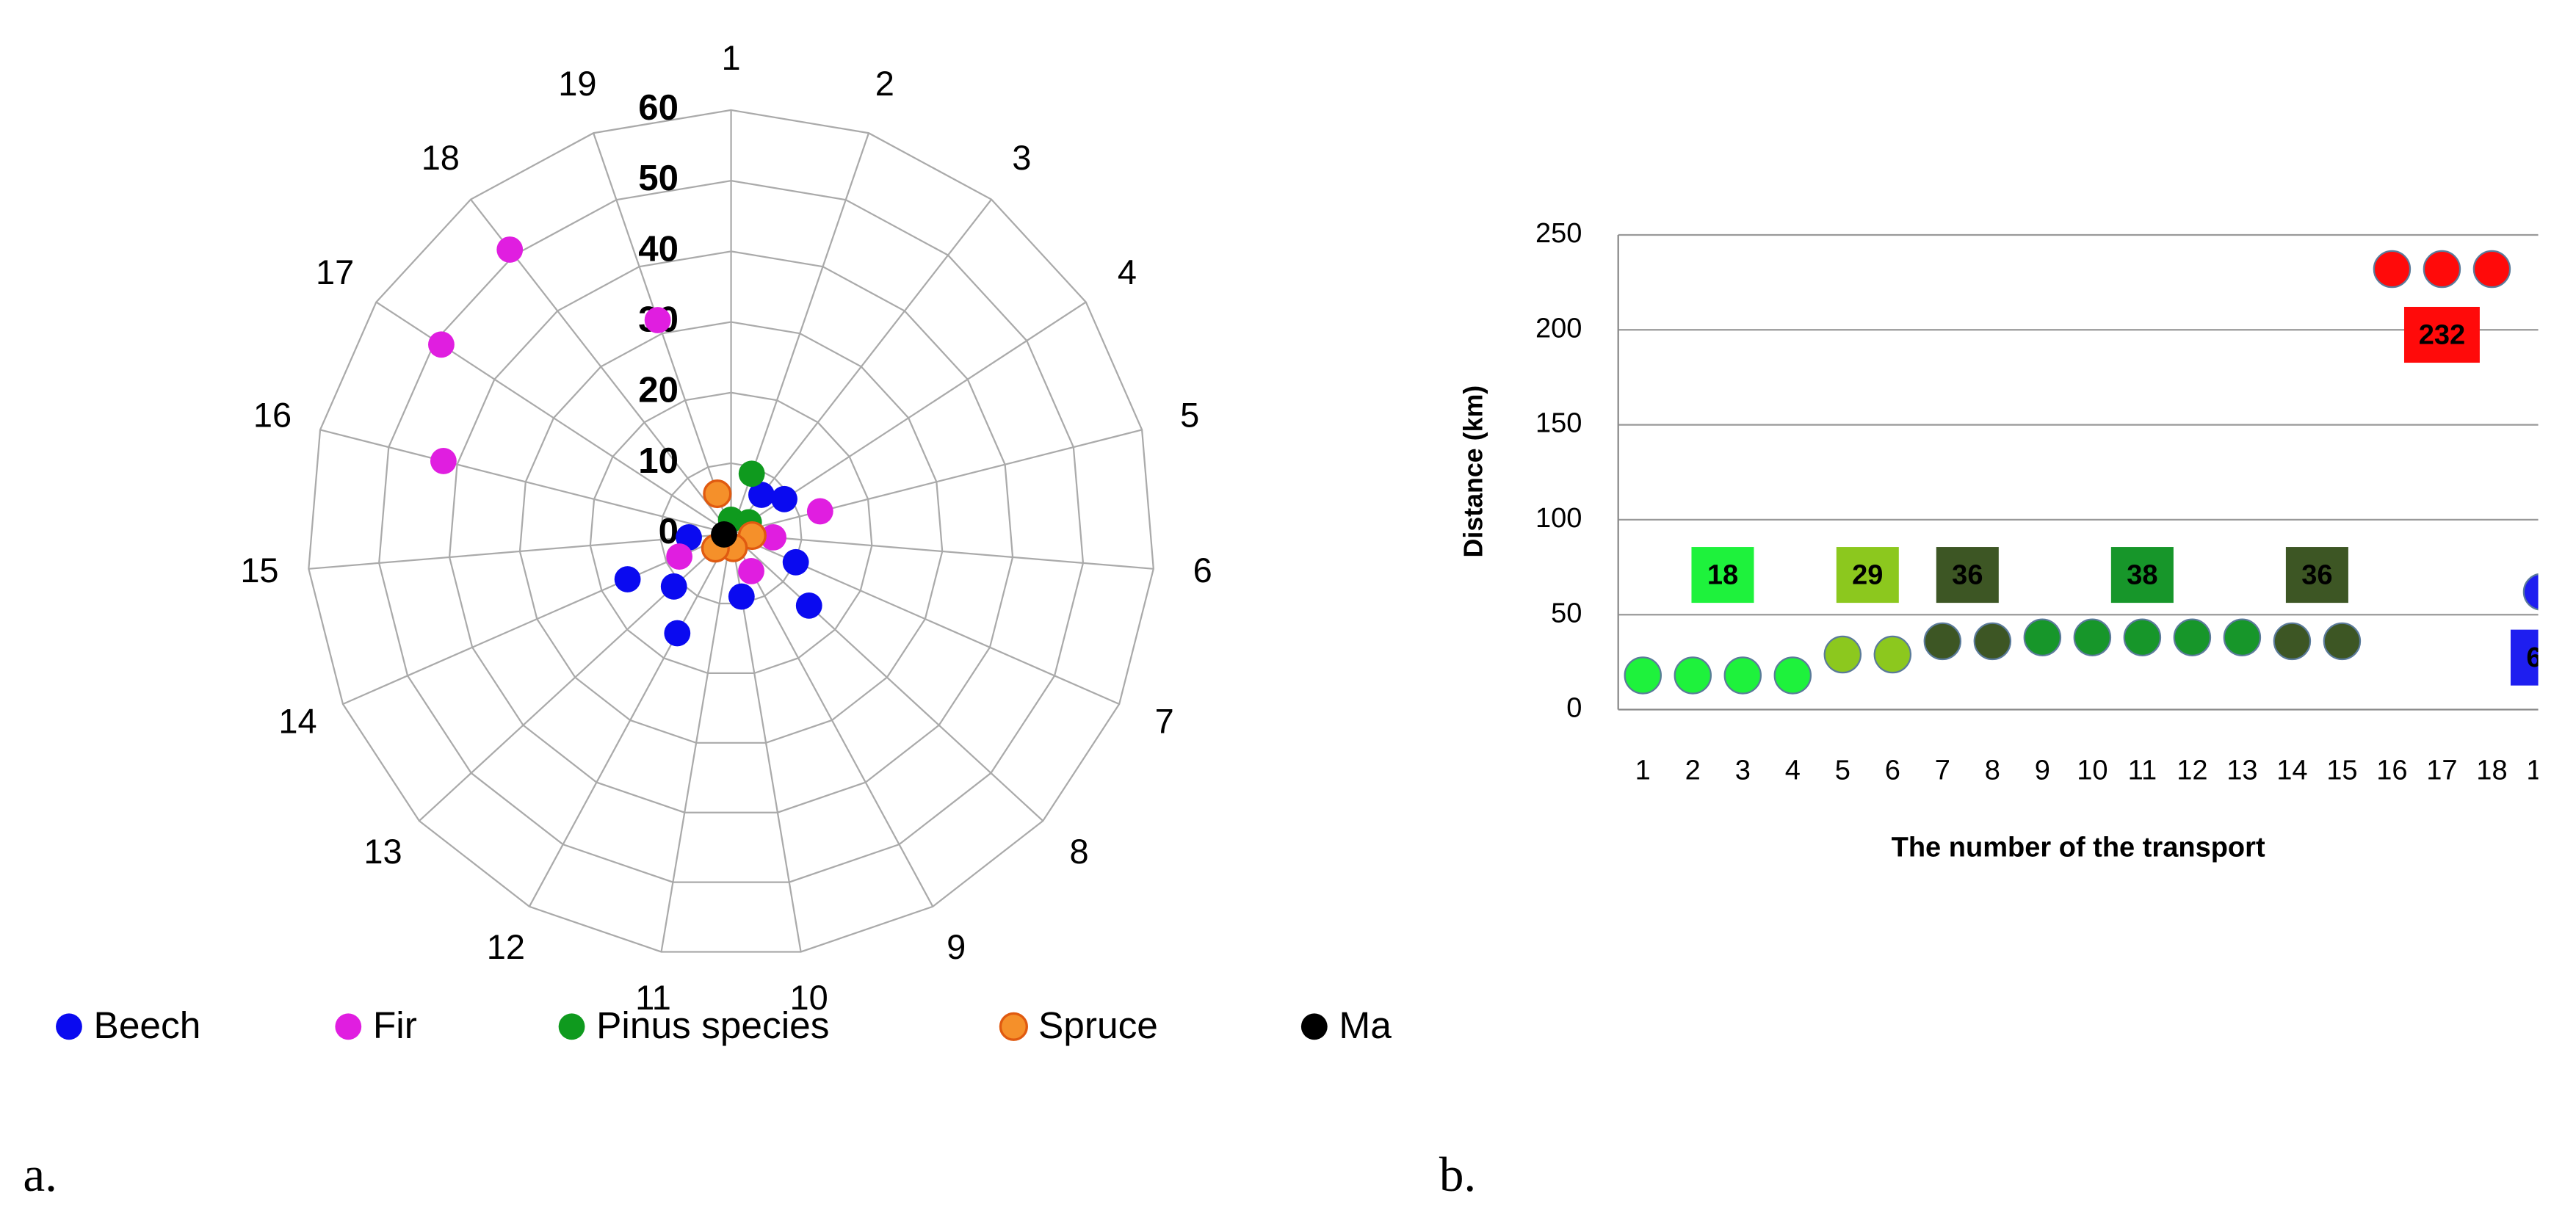 The height and width of the screenshot is (1218, 2576). I want to click on spoke-label: 16, so click(272, 414).